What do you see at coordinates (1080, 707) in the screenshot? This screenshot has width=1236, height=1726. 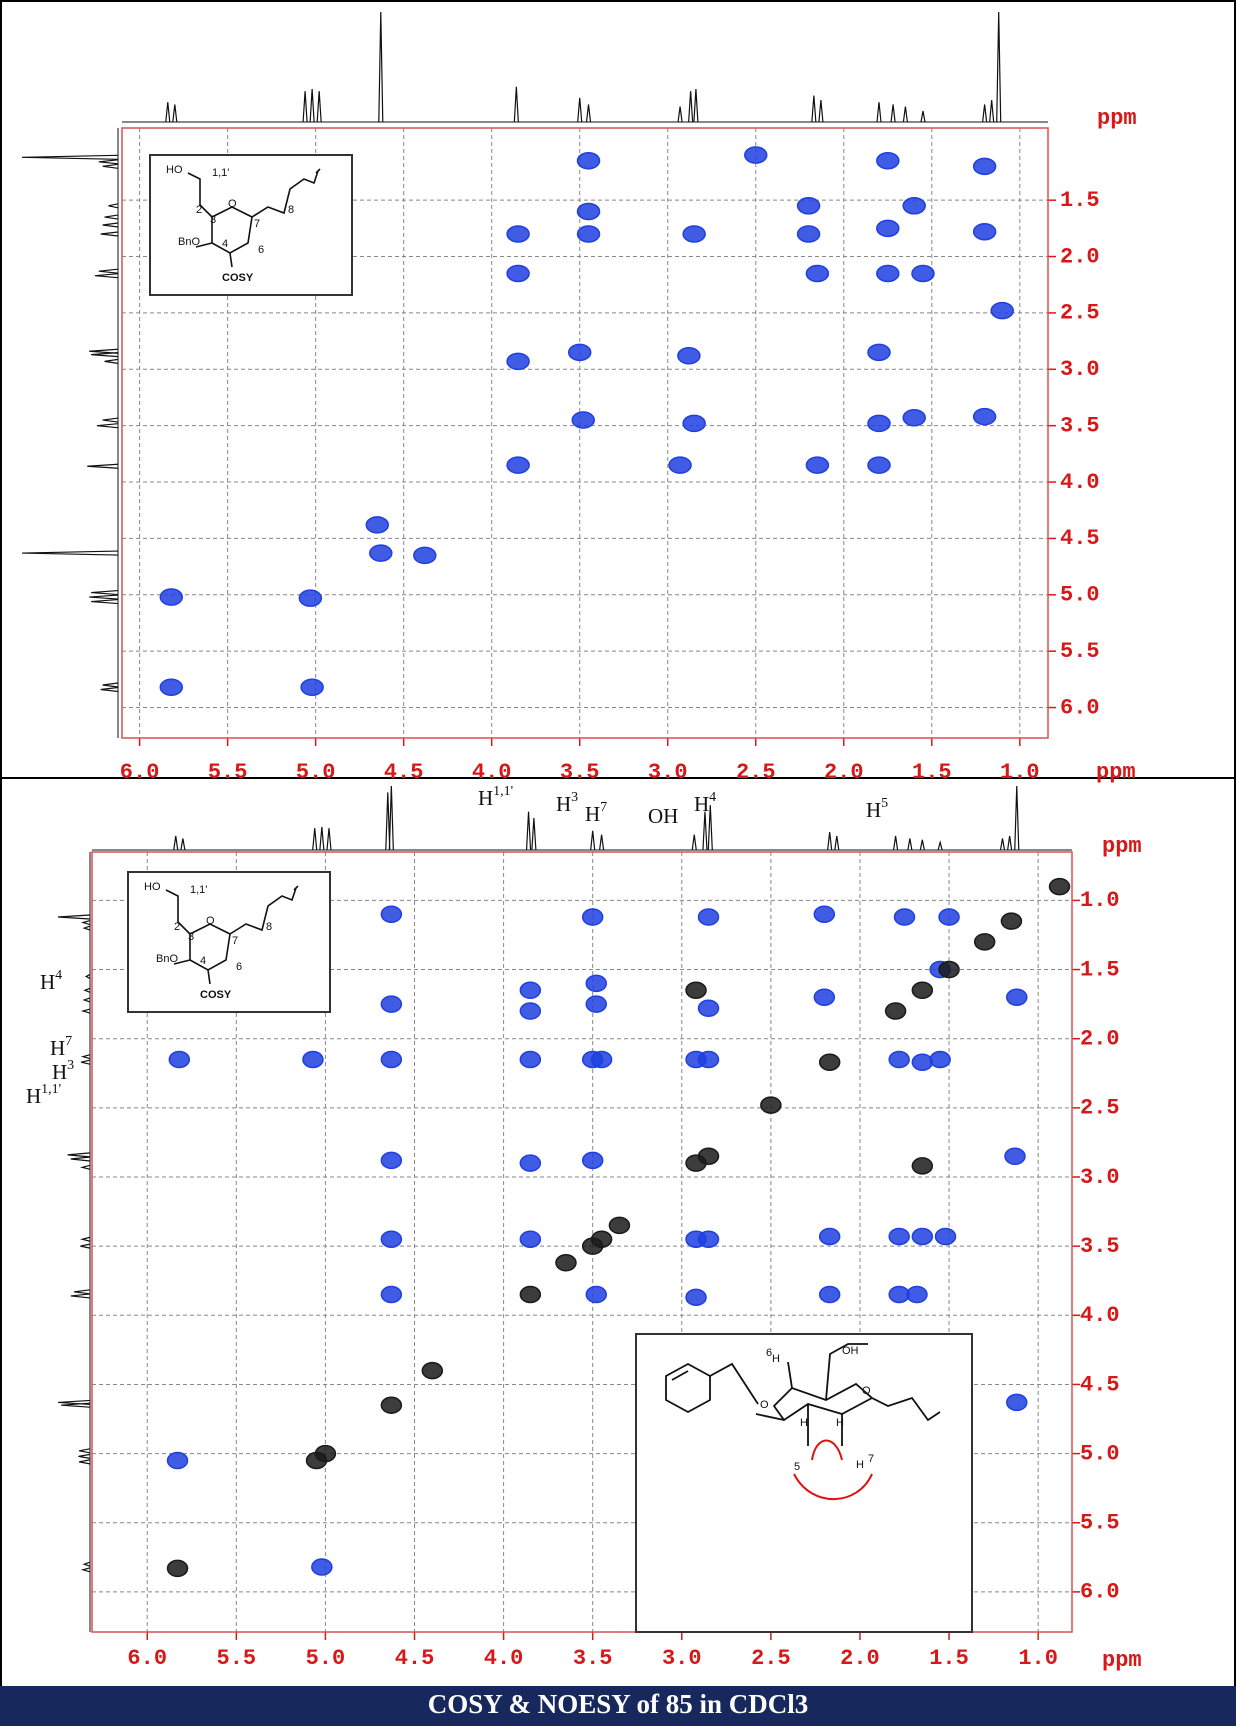 I see `y-tick-label: 6.0` at bounding box center [1080, 707].